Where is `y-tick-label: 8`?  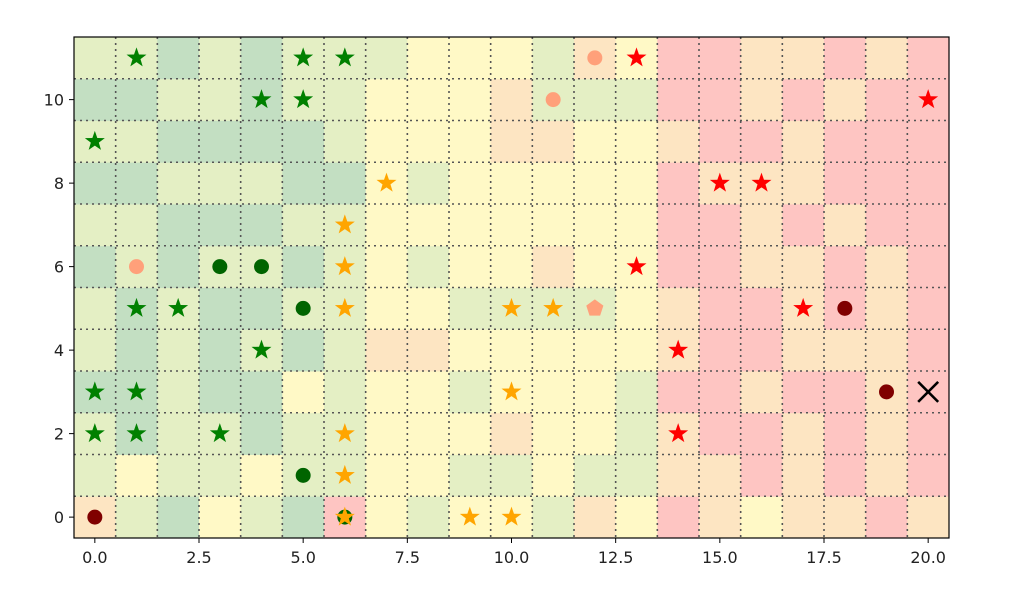
y-tick-label: 8 is located at coordinates (59, 183).